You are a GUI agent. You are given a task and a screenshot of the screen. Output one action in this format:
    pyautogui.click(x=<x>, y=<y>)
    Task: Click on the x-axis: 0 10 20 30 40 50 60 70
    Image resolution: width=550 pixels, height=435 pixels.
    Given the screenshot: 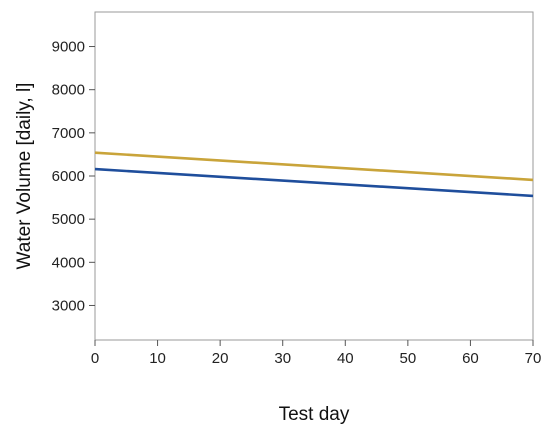 What is the action you would take?
    pyautogui.click(x=316, y=353)
    